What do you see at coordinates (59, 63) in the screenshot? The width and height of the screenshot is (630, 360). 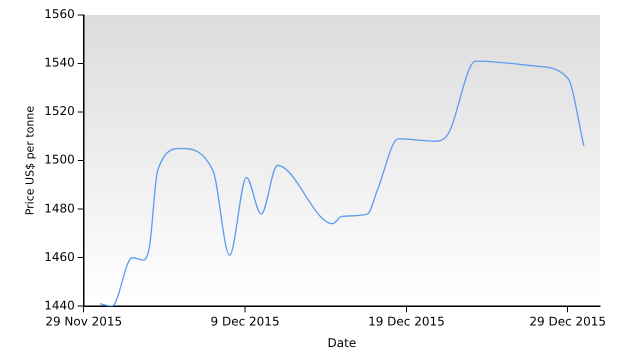 I see `y-tick-label: 1540` at bounding box center [59, 63].